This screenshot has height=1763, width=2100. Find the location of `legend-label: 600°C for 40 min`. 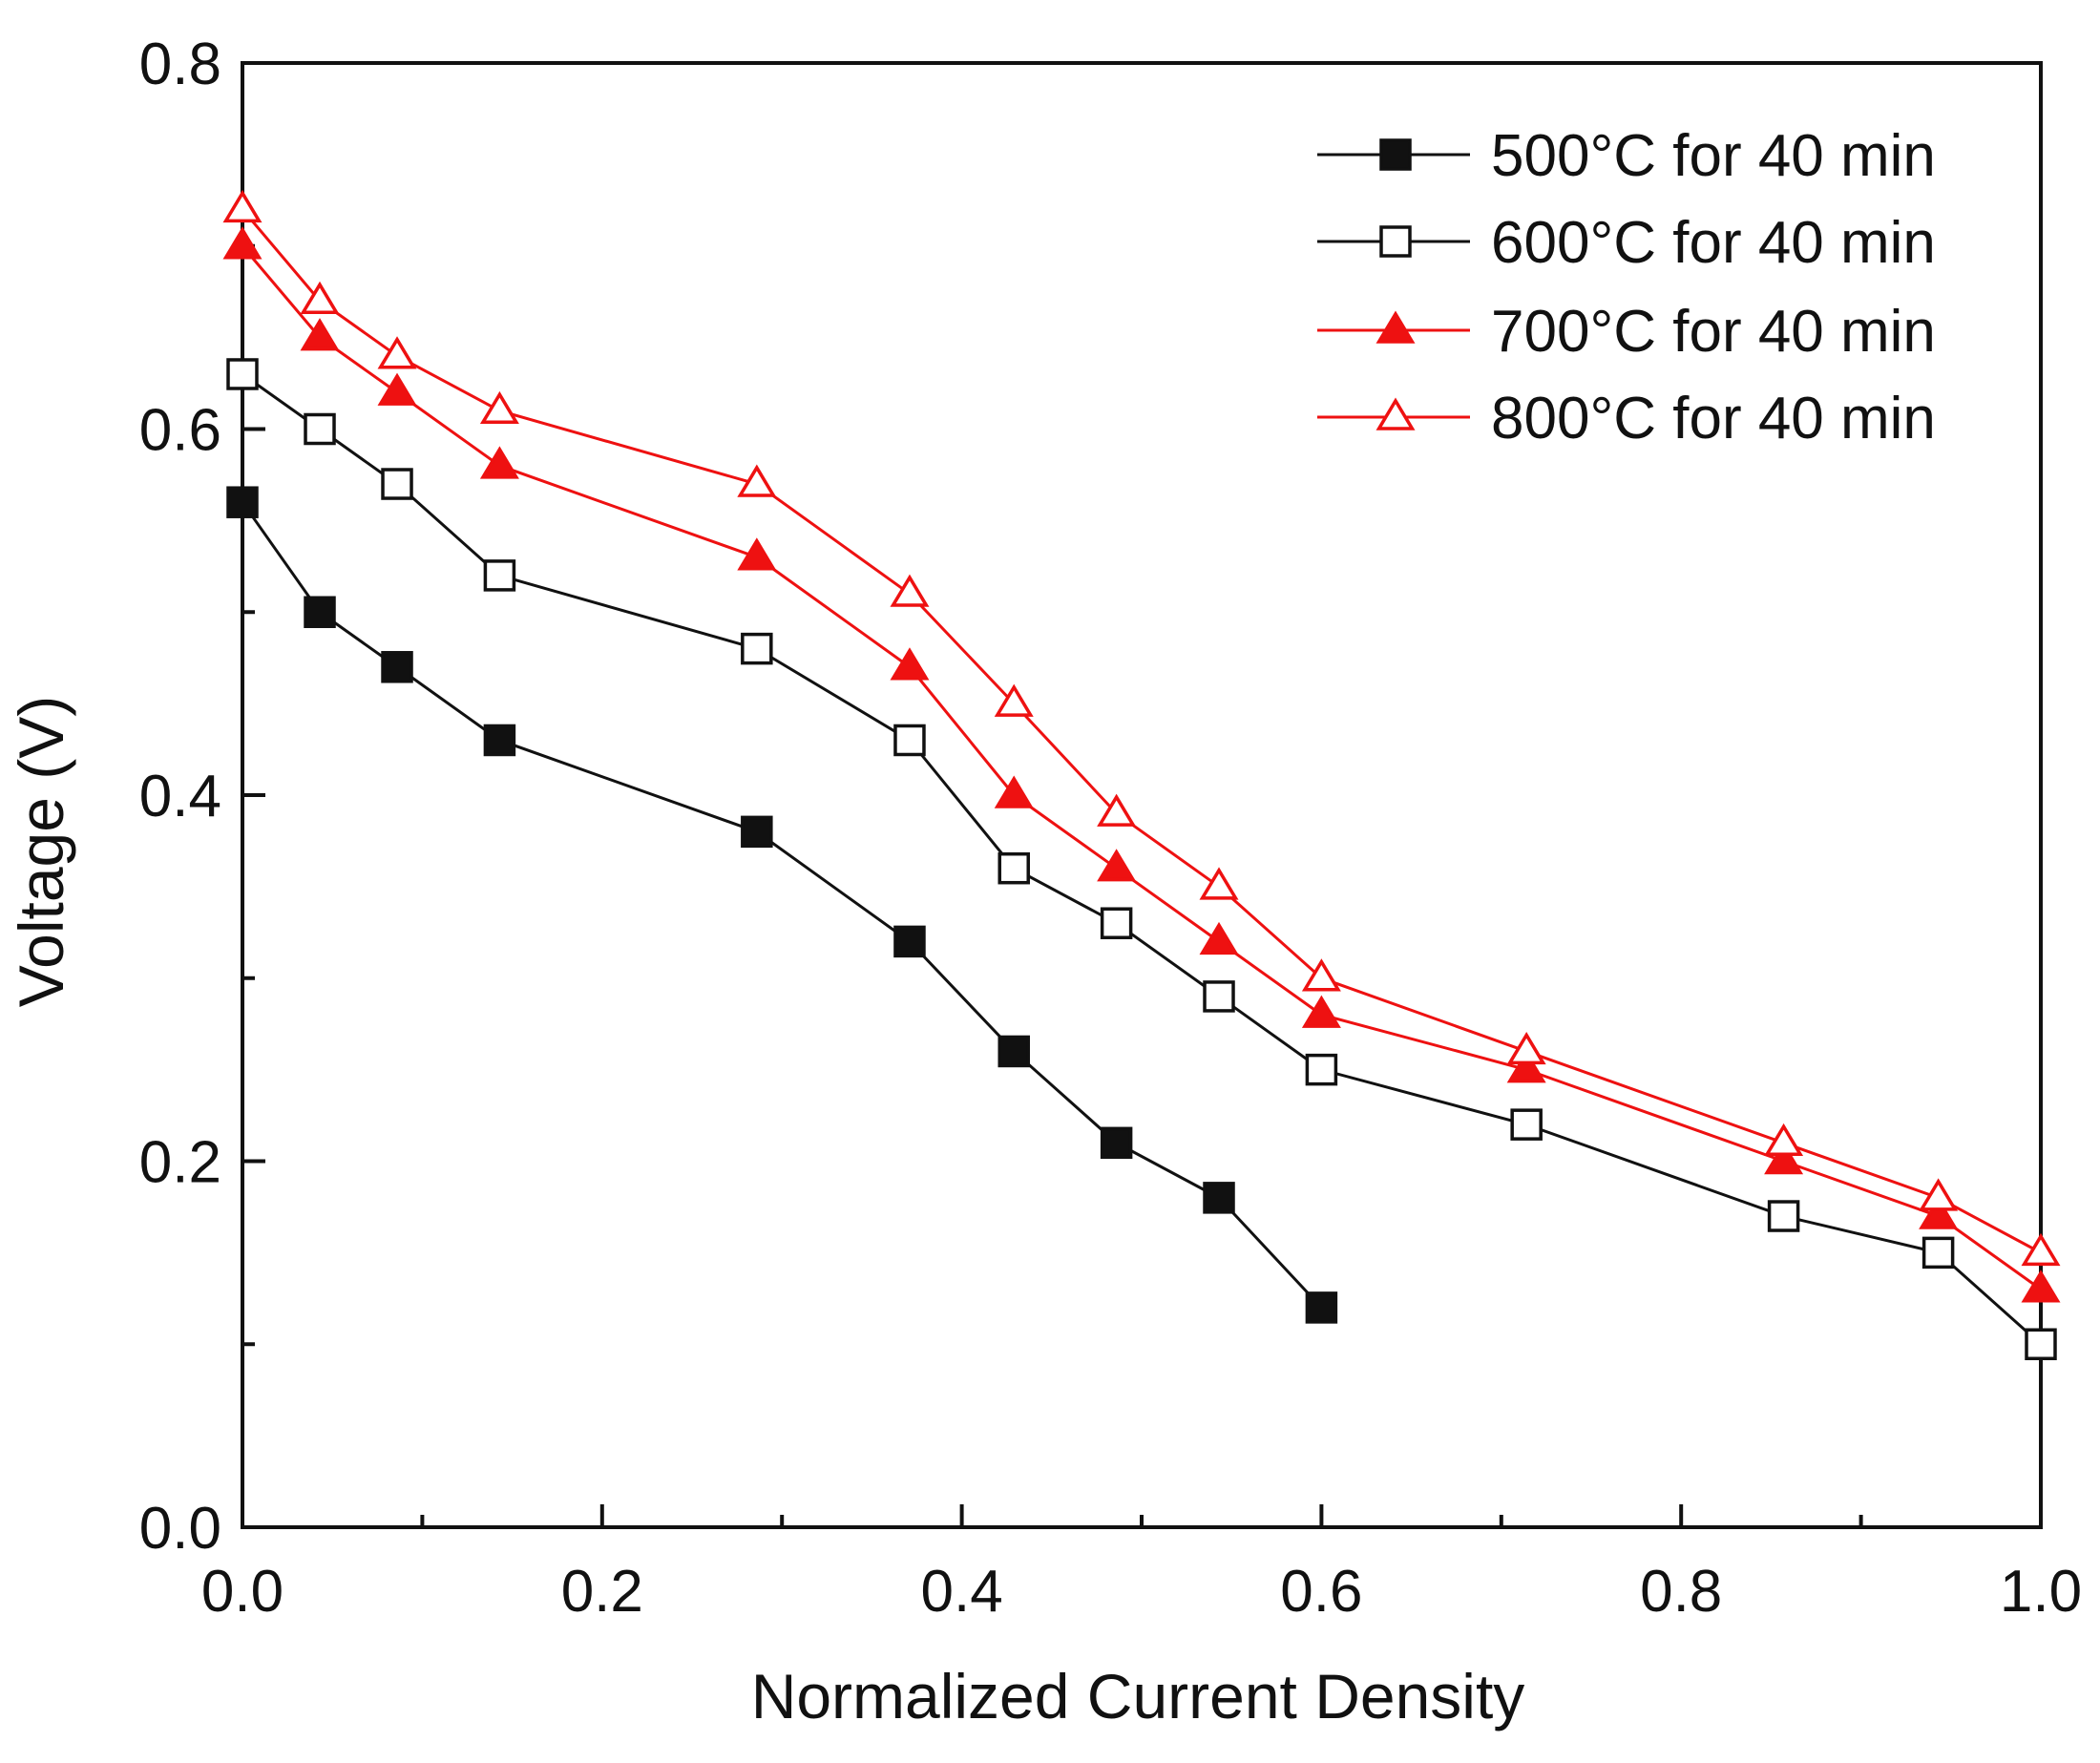

legend-label: 600°C for 40 min is located at coordinates (1713, 243).